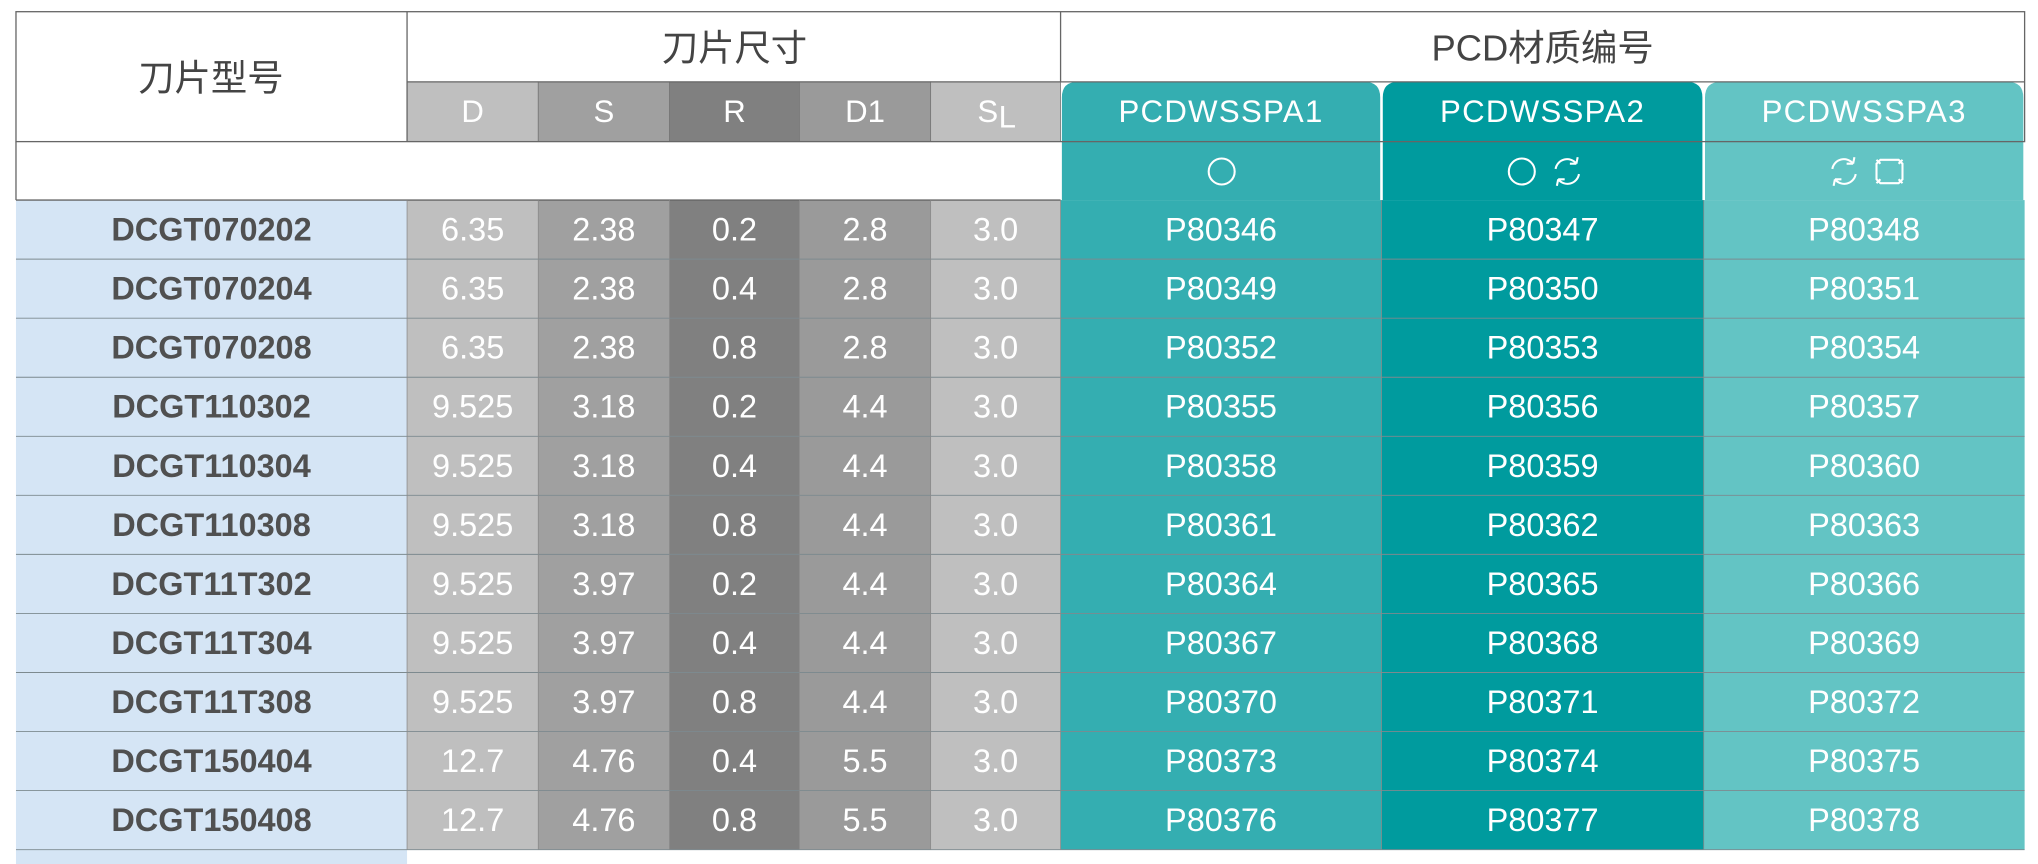 This screenshot has height=864, width=2038. Describe the element at coordinates (1542, 48) in the screenshot. I see `header-pcd-group: PCD材质编号` at that location.